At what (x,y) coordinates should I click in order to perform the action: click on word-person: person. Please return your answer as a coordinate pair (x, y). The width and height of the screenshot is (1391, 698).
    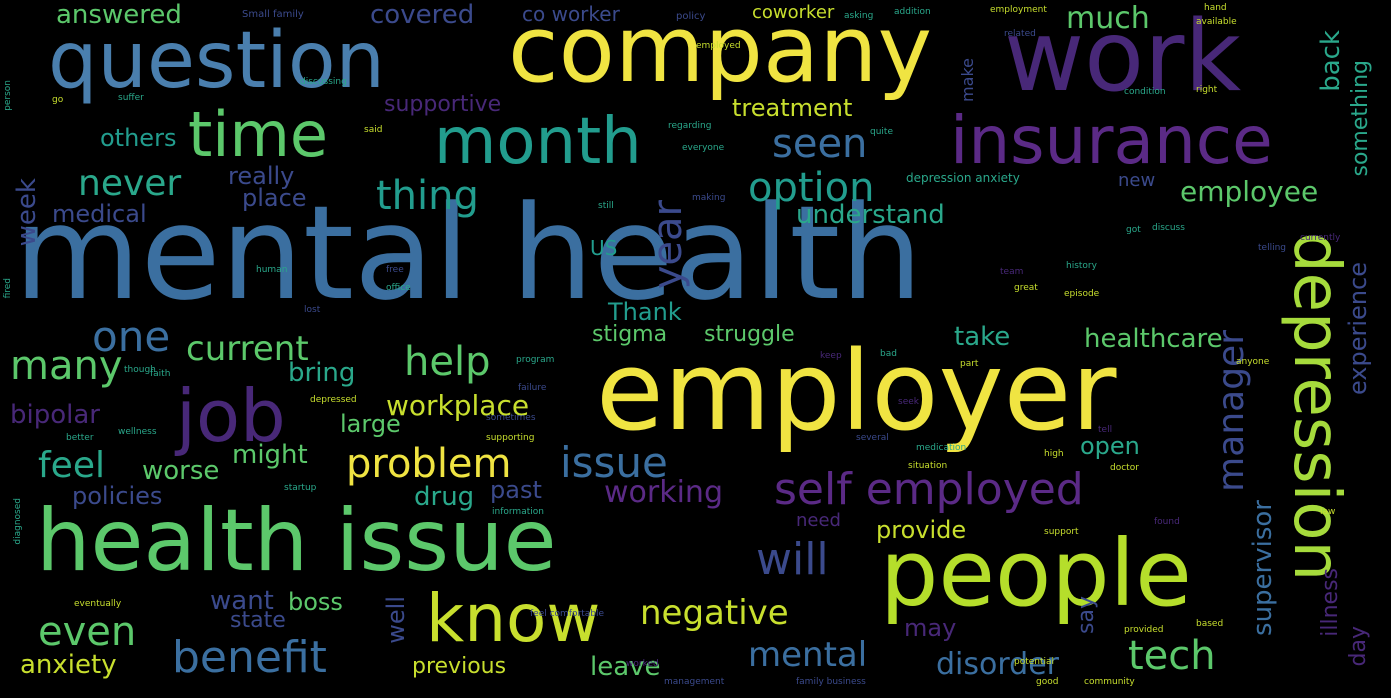
    Looking at the image, I should click on (8, 95).